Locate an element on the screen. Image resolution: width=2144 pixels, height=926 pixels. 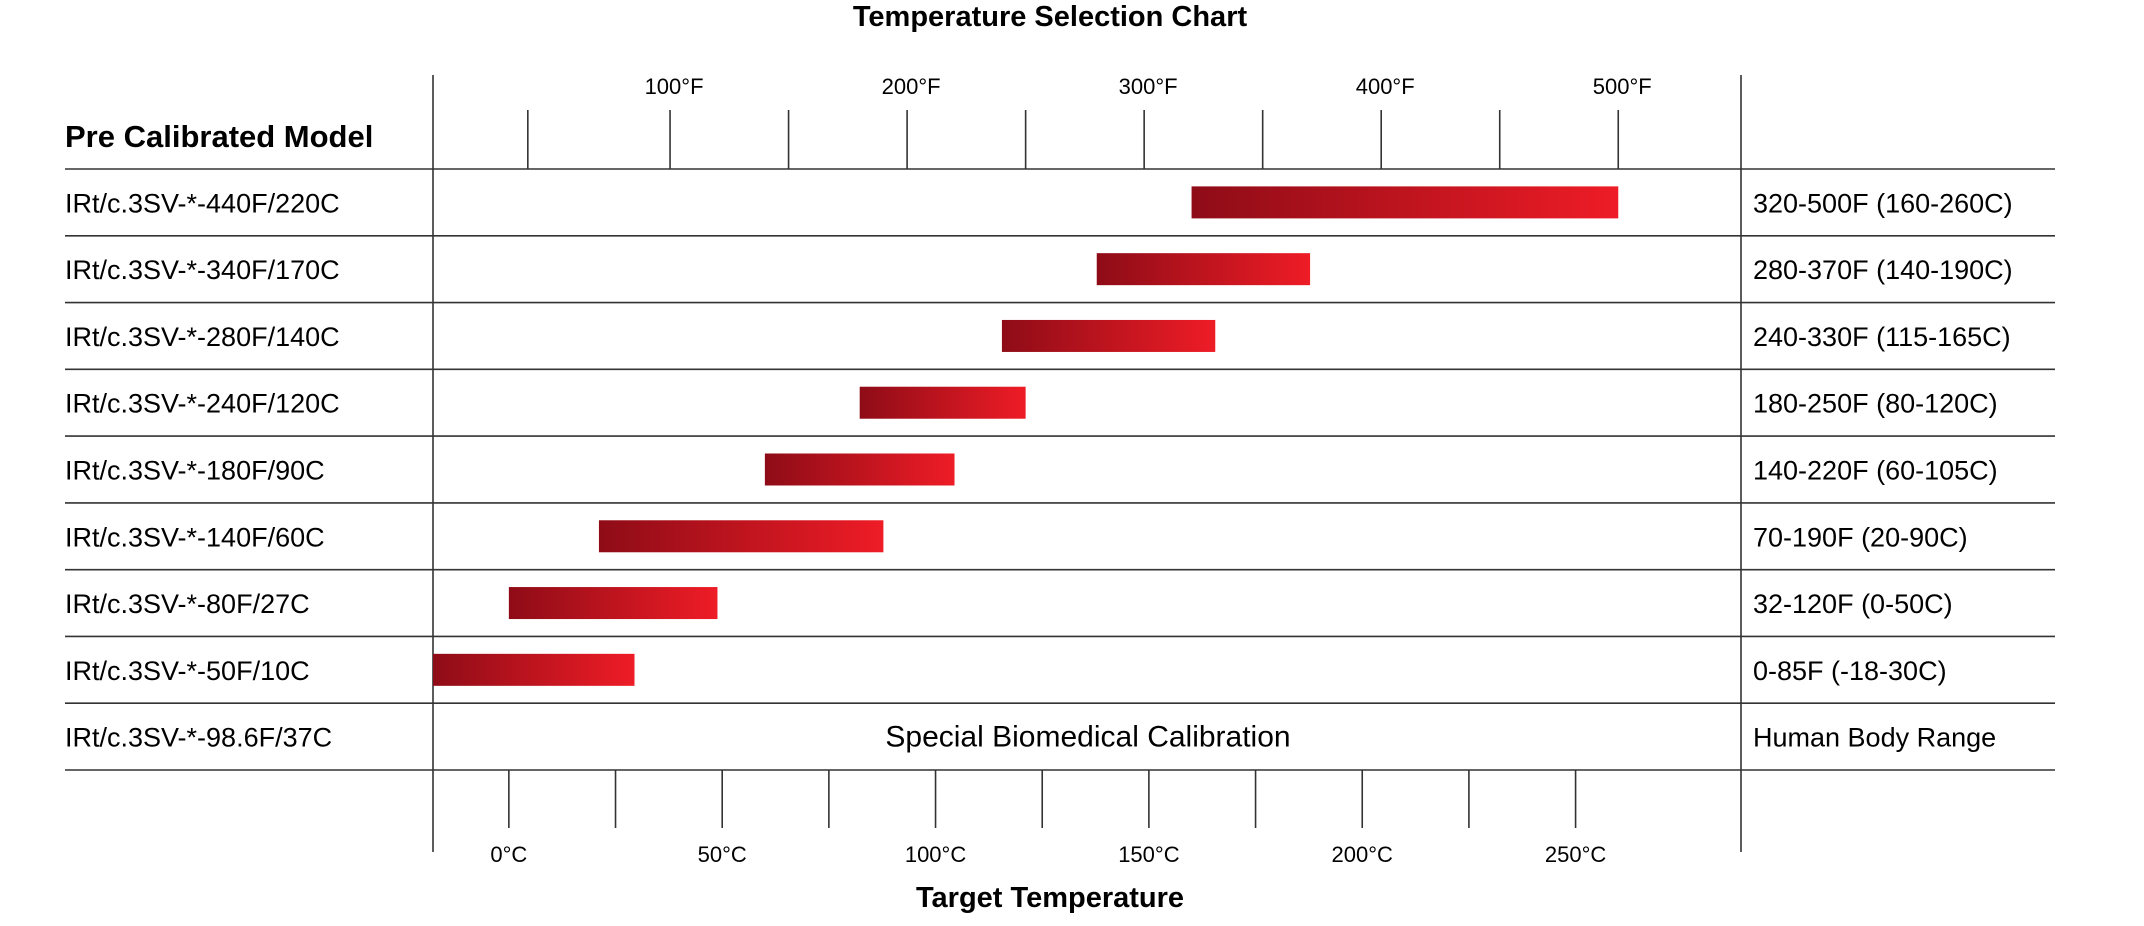
chart-title: Temperature Selection Chart is located at coordinates (1050, 17).